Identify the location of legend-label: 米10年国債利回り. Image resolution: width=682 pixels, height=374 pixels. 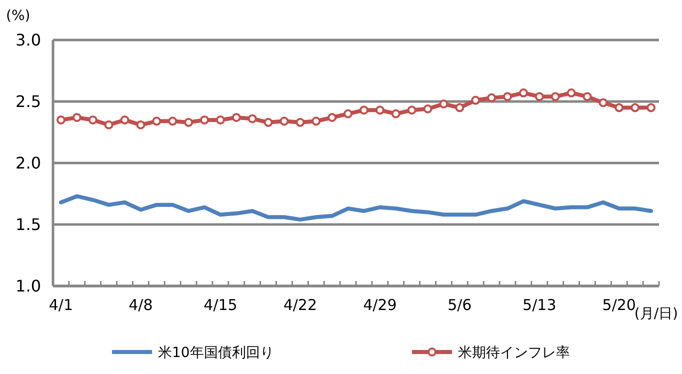
(216, 352).